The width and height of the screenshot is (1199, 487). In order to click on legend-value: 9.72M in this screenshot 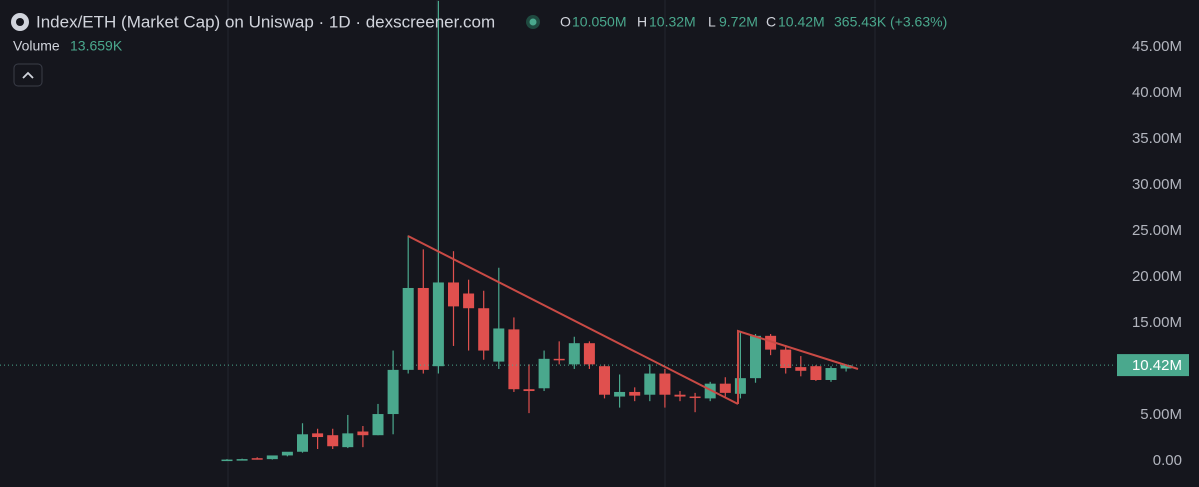, I will do `click(738, 22)`.